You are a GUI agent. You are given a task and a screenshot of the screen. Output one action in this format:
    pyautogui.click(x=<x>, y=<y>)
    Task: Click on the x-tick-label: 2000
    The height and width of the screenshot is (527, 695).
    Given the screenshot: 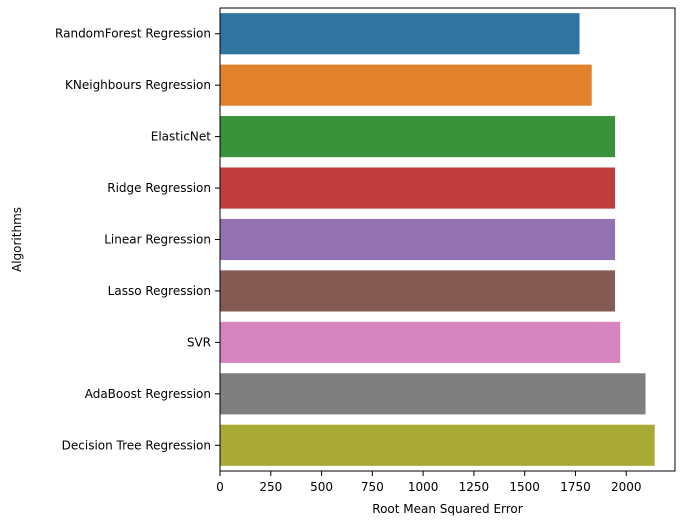 What is the action you would take?
    pyautogui.click(x=626, y=487)
    